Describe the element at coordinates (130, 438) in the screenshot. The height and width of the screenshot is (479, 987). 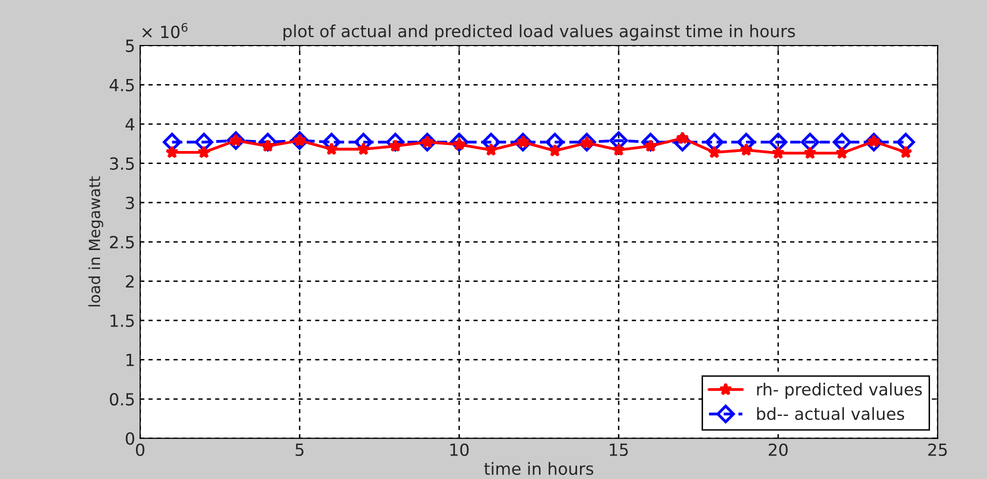
I see `y-tick-label: 0` at that location.